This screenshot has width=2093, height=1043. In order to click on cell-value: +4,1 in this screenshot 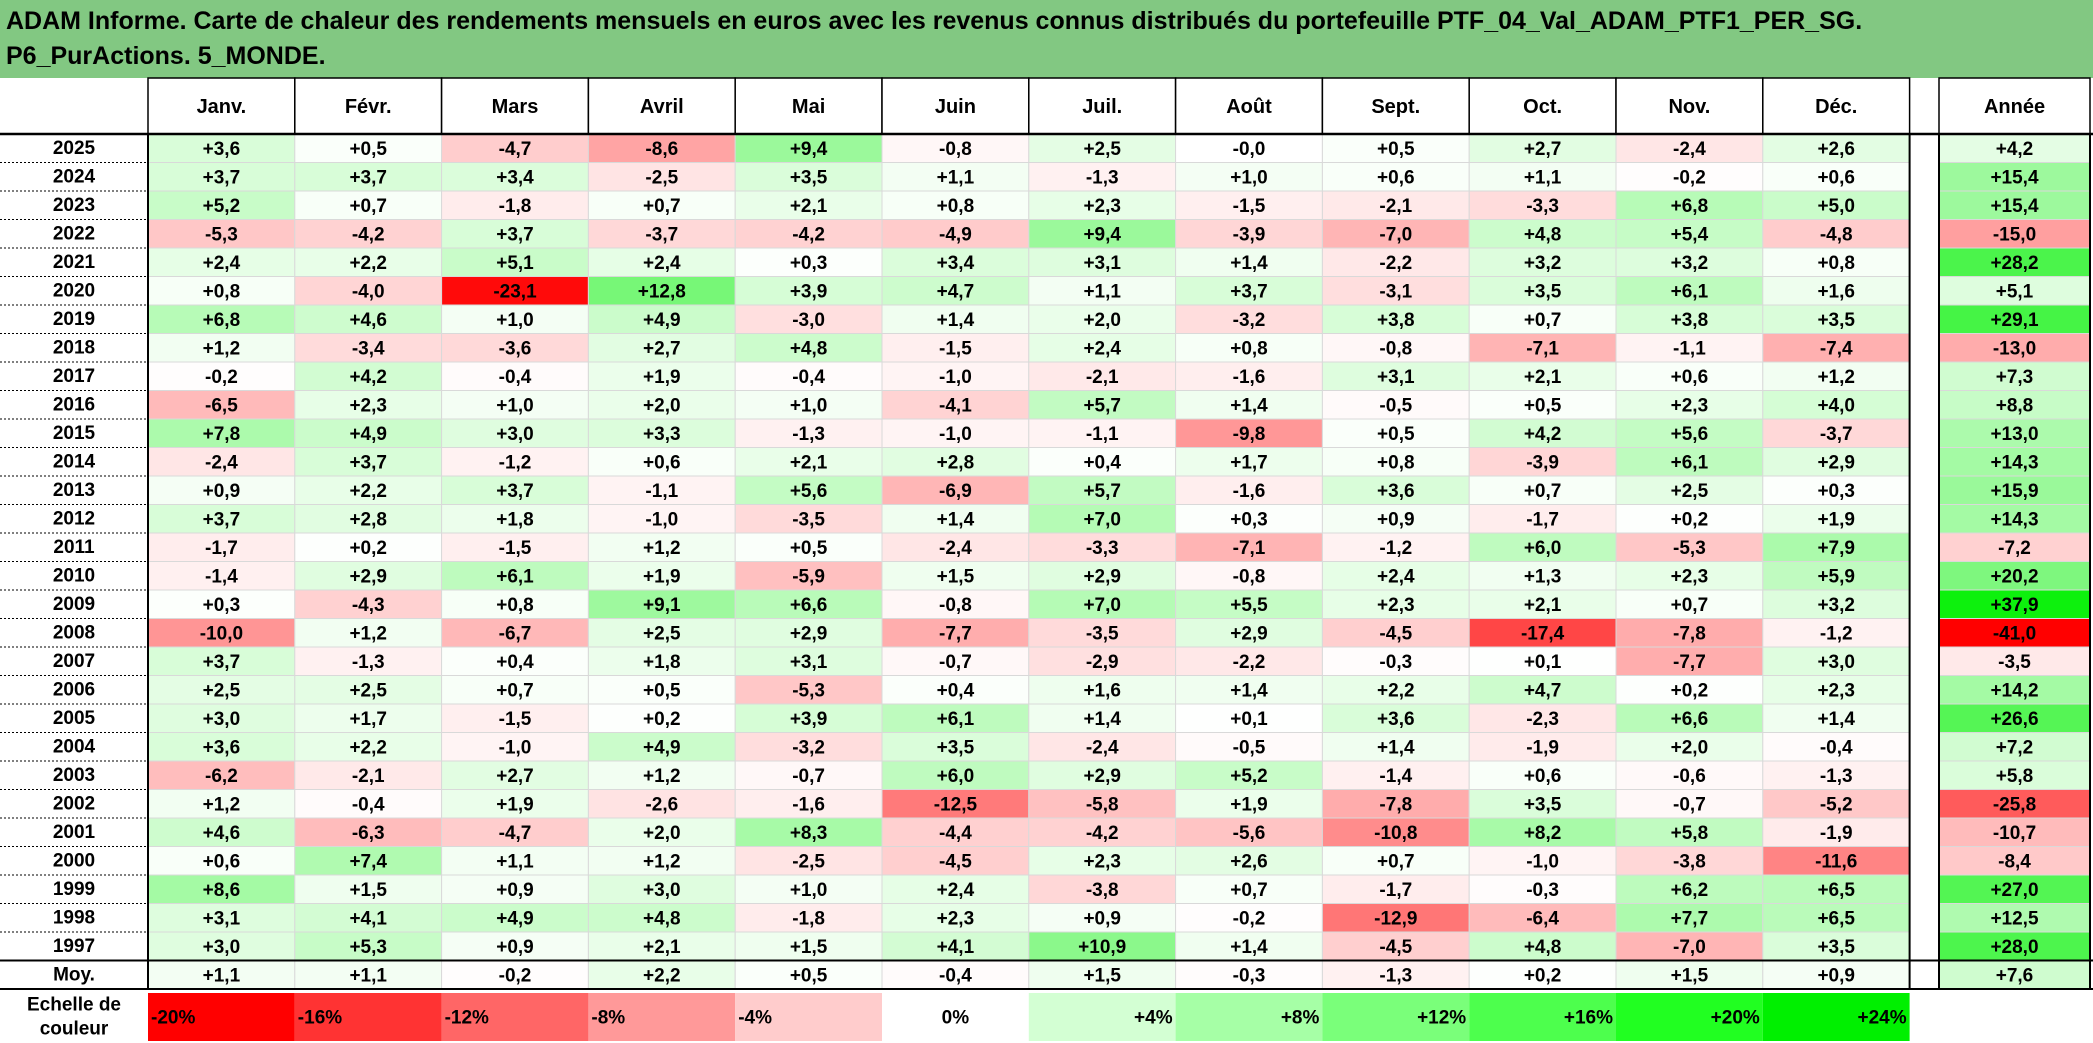, I will do `click(956, 947)`.